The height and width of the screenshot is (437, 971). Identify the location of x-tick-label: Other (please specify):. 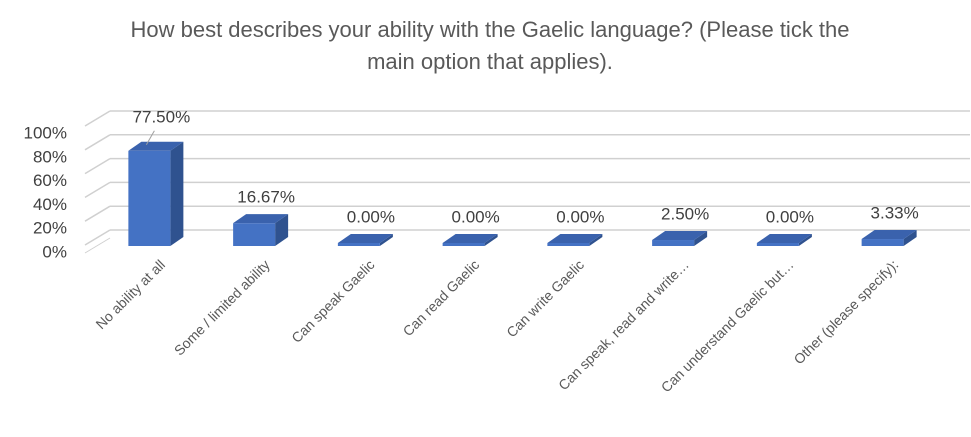
(845, 311).